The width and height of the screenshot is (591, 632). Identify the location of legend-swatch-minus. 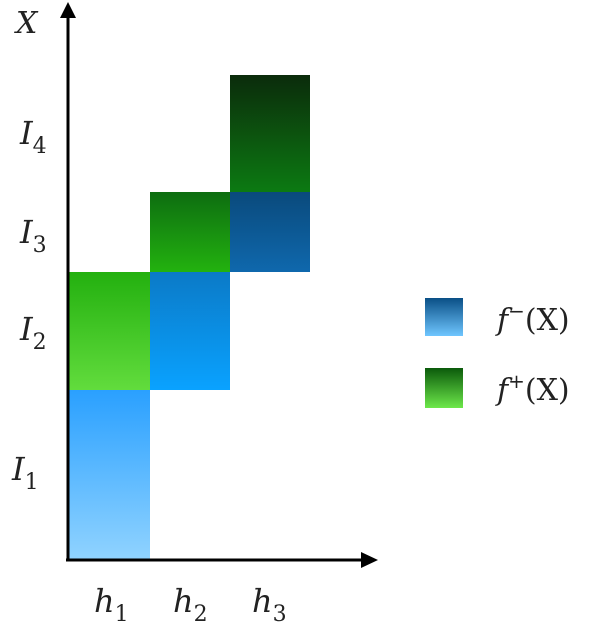
(444, 317).